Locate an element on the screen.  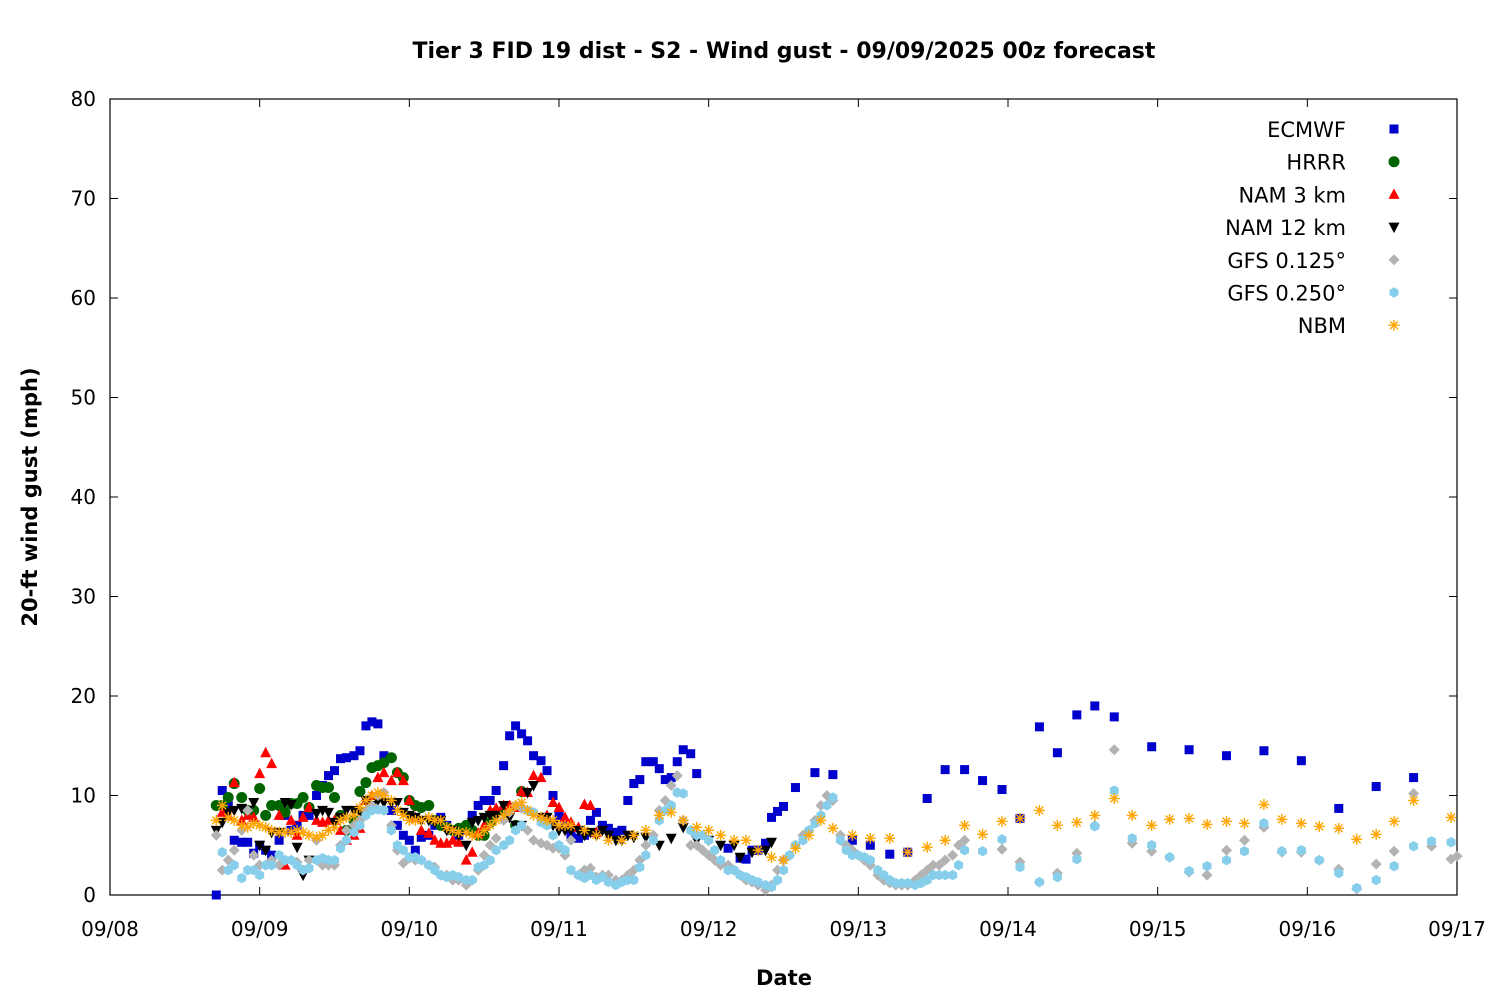
x-tick-label: 09/12 is located at coordinates (709, 929).